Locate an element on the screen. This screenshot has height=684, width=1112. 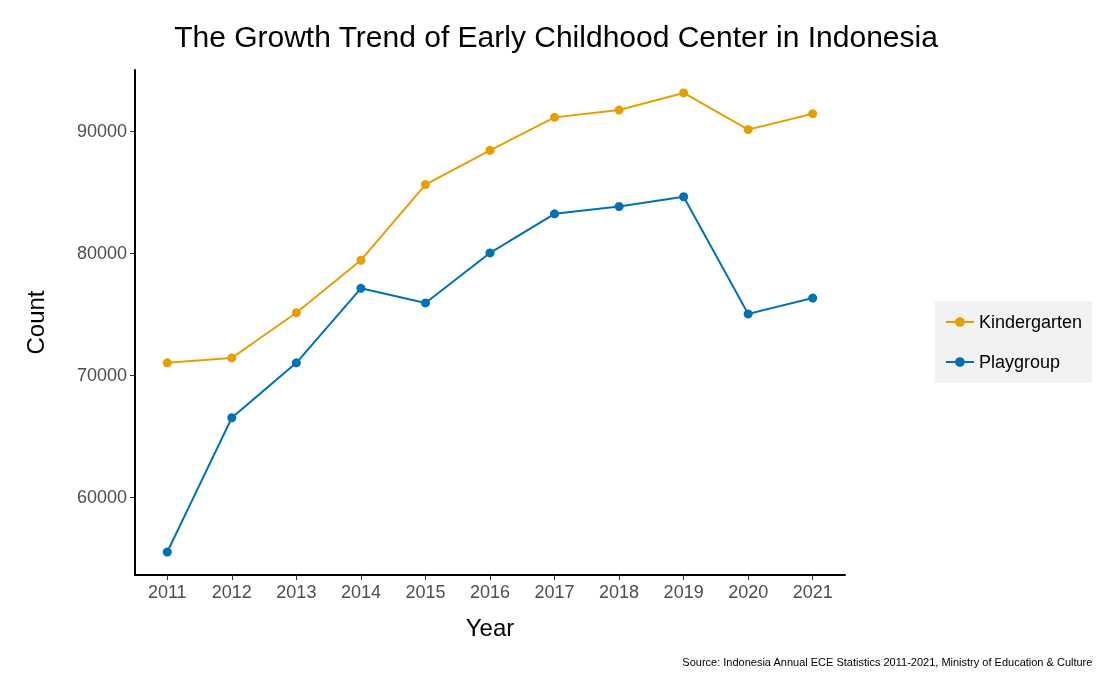
x-axis-title: Year is located at coordinates (490, 627).